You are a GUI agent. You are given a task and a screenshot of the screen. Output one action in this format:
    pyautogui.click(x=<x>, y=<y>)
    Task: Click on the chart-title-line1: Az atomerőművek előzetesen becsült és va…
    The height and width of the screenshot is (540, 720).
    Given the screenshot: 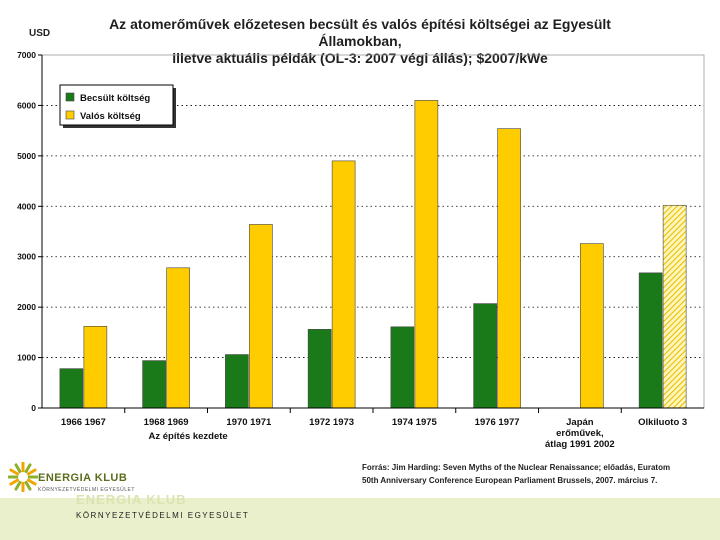 What is the action you would take?
    pyautogui.click(x=360, y=32)
    